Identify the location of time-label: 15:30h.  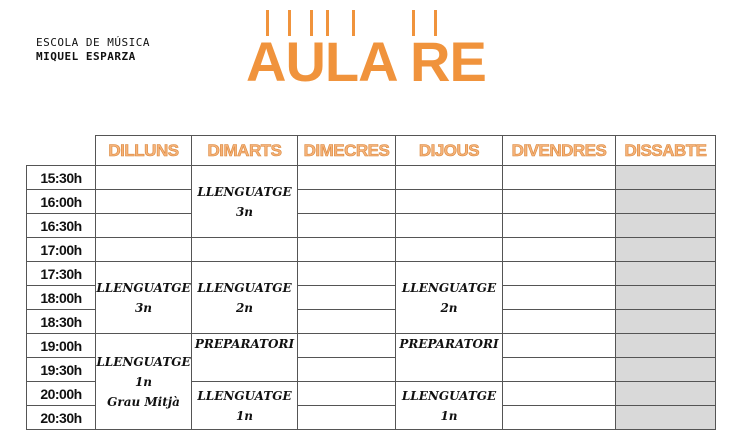
(61, 177).